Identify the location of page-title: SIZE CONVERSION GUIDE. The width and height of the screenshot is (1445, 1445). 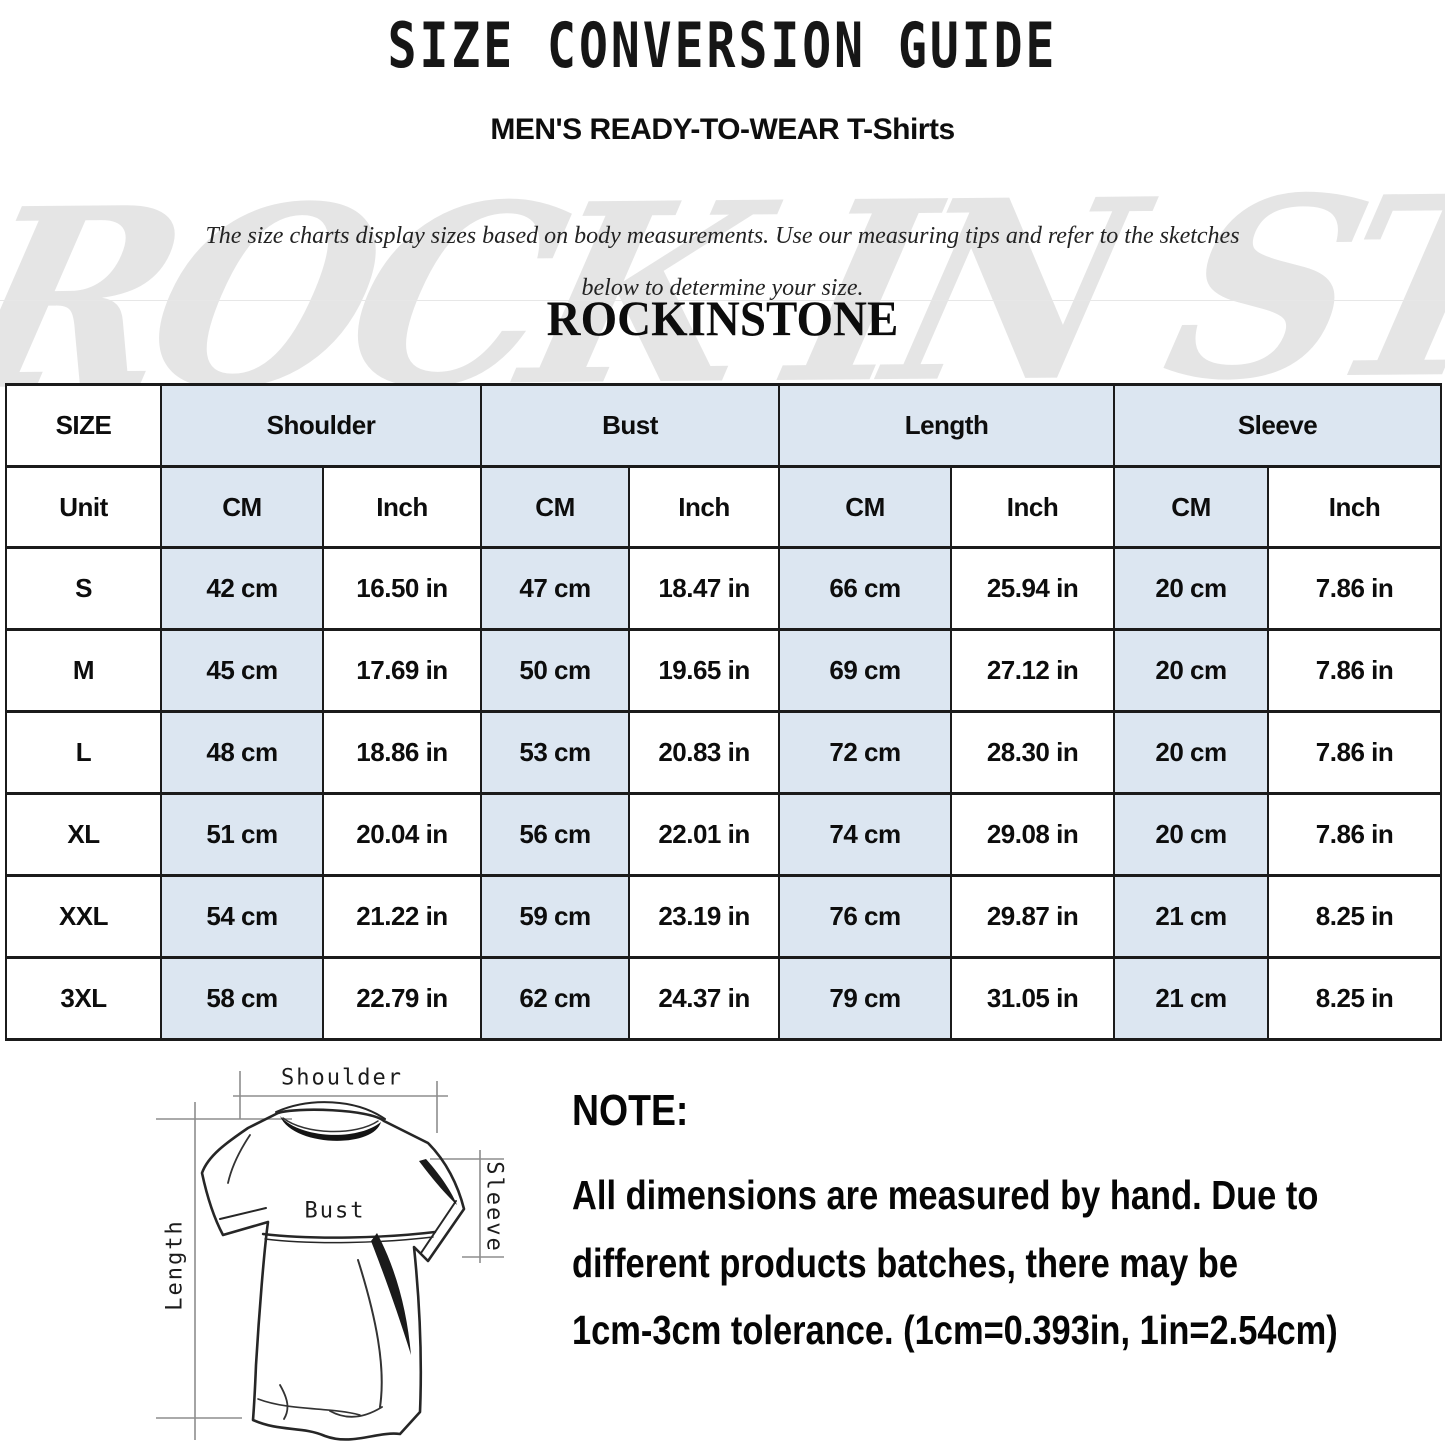
(722, 46).